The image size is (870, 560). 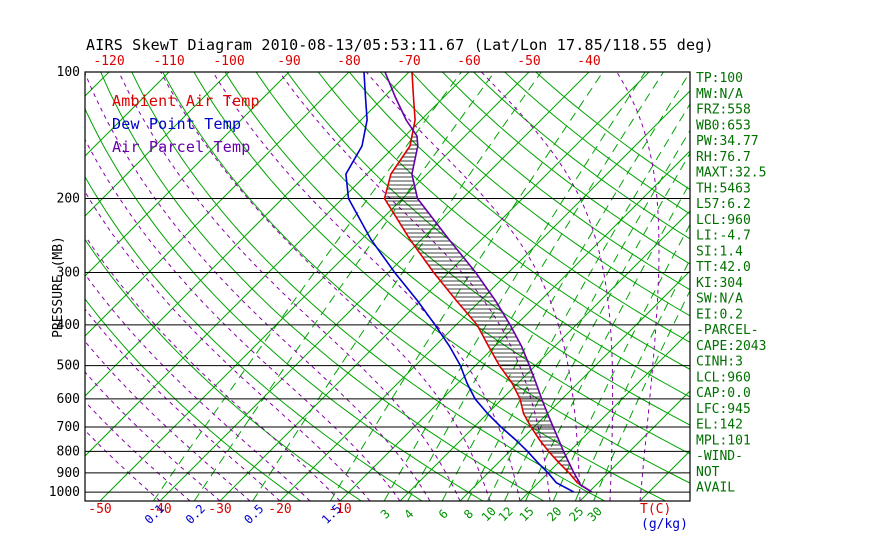 I want to click on pressure-tick-label: 500, so click(x=68, y=366).